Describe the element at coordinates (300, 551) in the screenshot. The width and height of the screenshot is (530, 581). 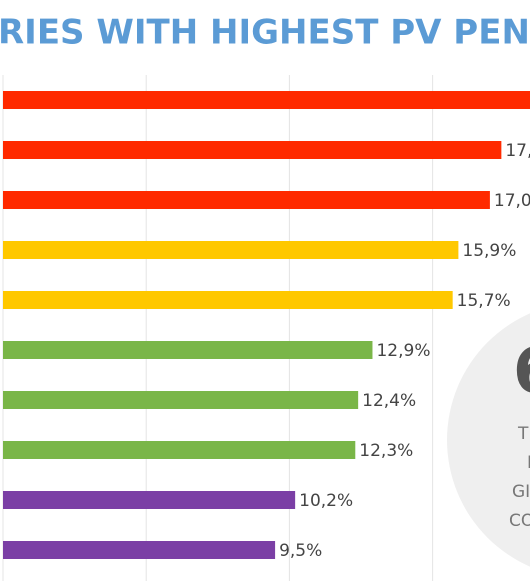
I see `value-label: 9,5%` at that location.